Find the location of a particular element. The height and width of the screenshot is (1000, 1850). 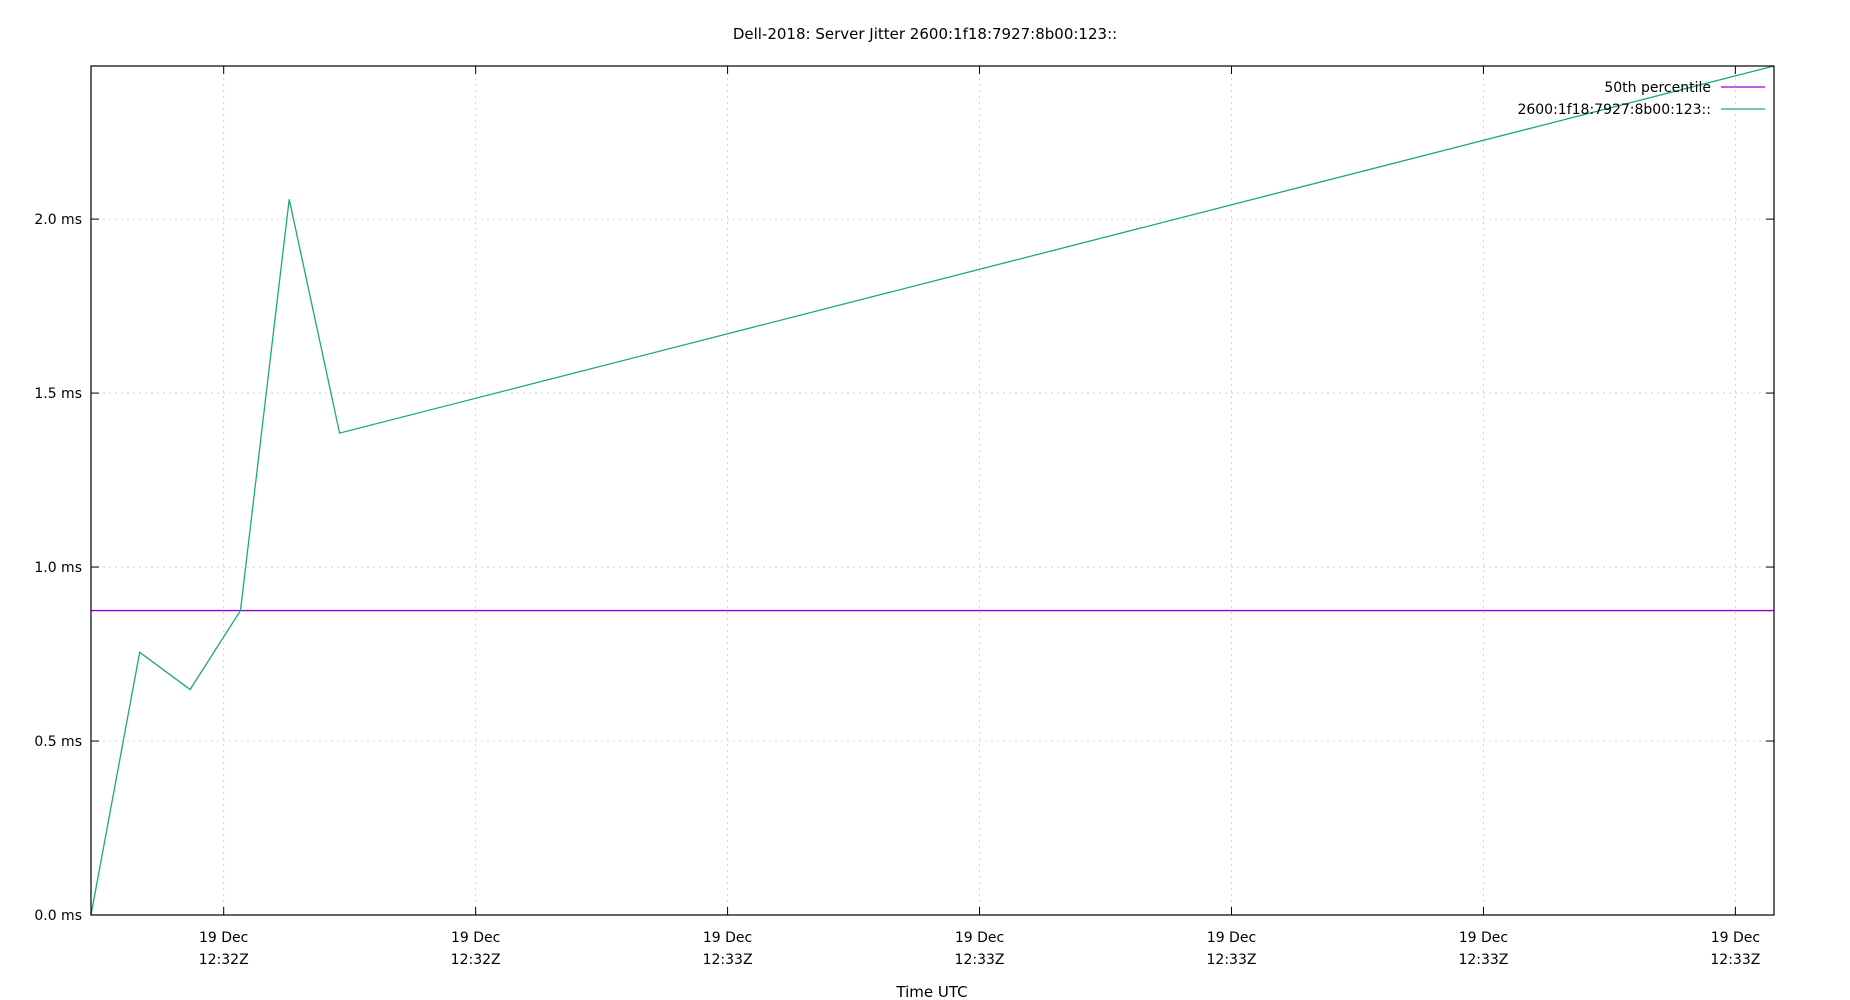

x-axis-label: Time UTC is located at coordinates (931, 991).